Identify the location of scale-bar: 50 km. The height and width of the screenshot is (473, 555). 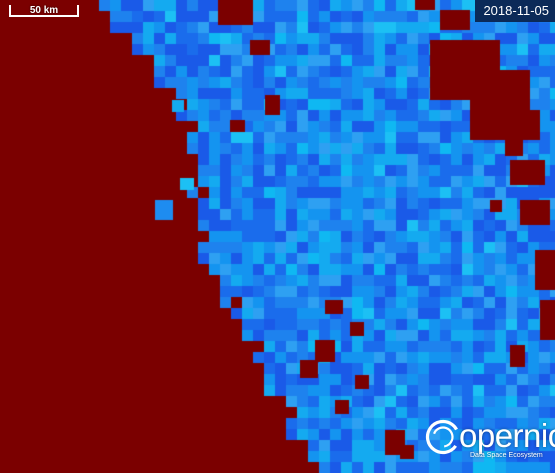
(44, 11).